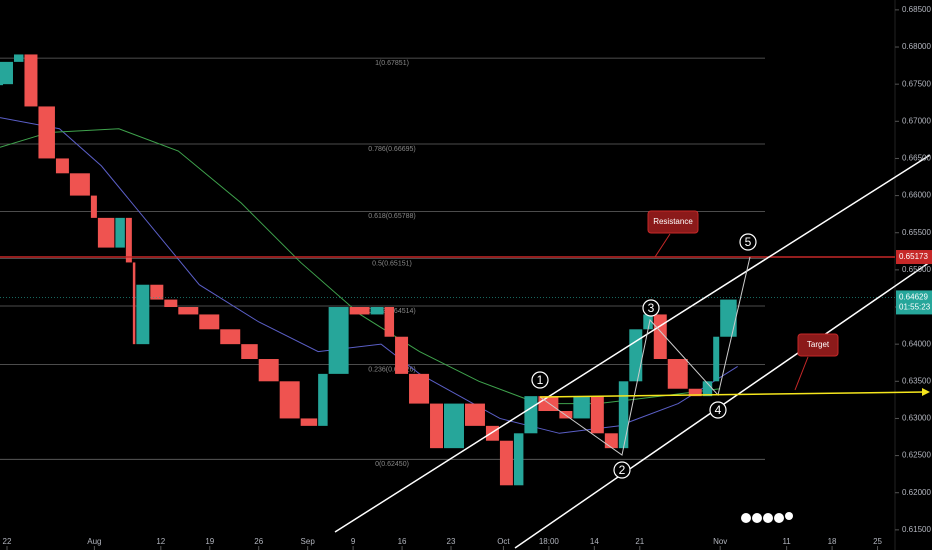  Describe the element at coordinates (916, 343) in the screenshot. I see `y-tick-label: 0.64000` at that location.